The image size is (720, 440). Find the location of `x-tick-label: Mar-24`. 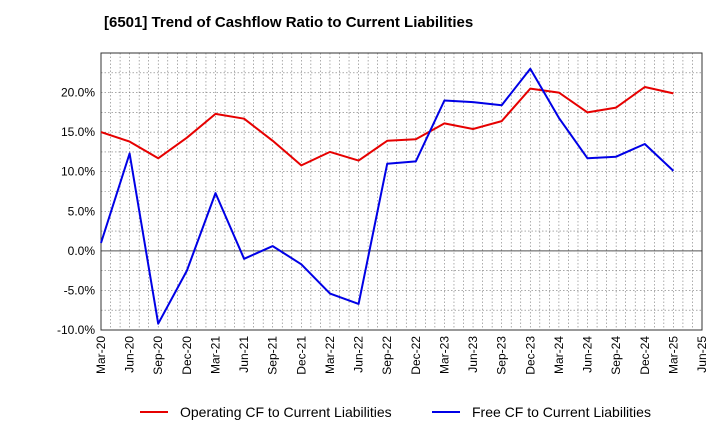

x-tick-label: Mar-24 is located at coordinates (559, 355).